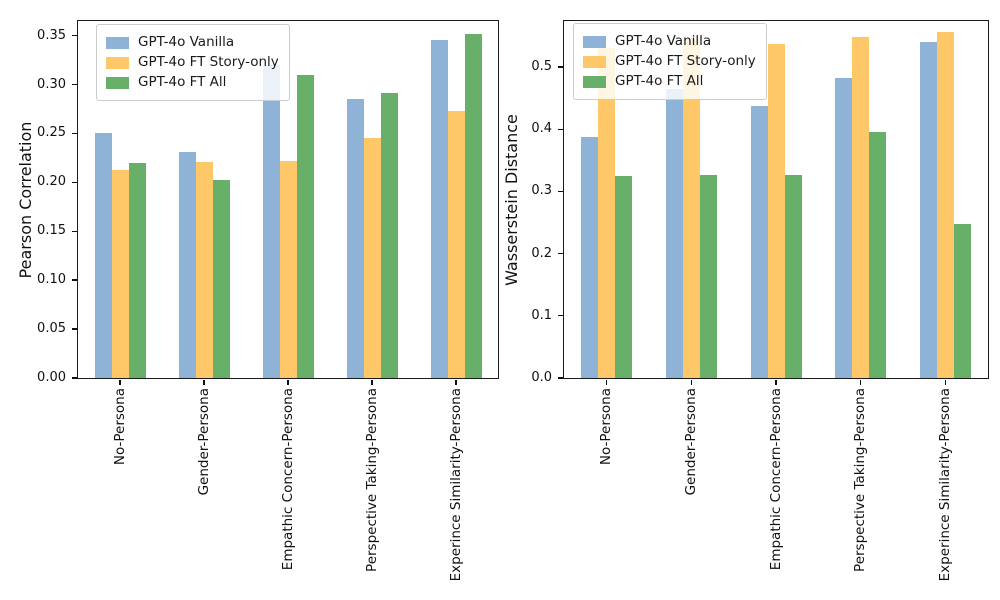  What do you see at coordinates (51, 182) in the screenshot?
I see `y-tick-label: 0.20` at bounding box center [51, 182].